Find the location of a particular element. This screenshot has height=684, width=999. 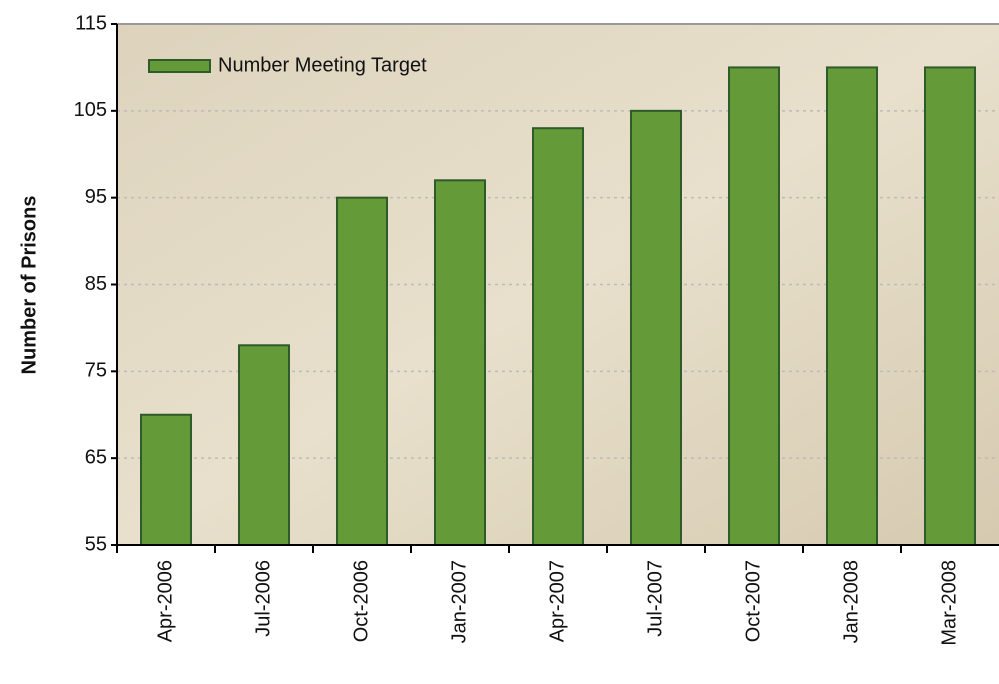

x-tick-label: Jan-2008 is located at coordinates (851, 601).